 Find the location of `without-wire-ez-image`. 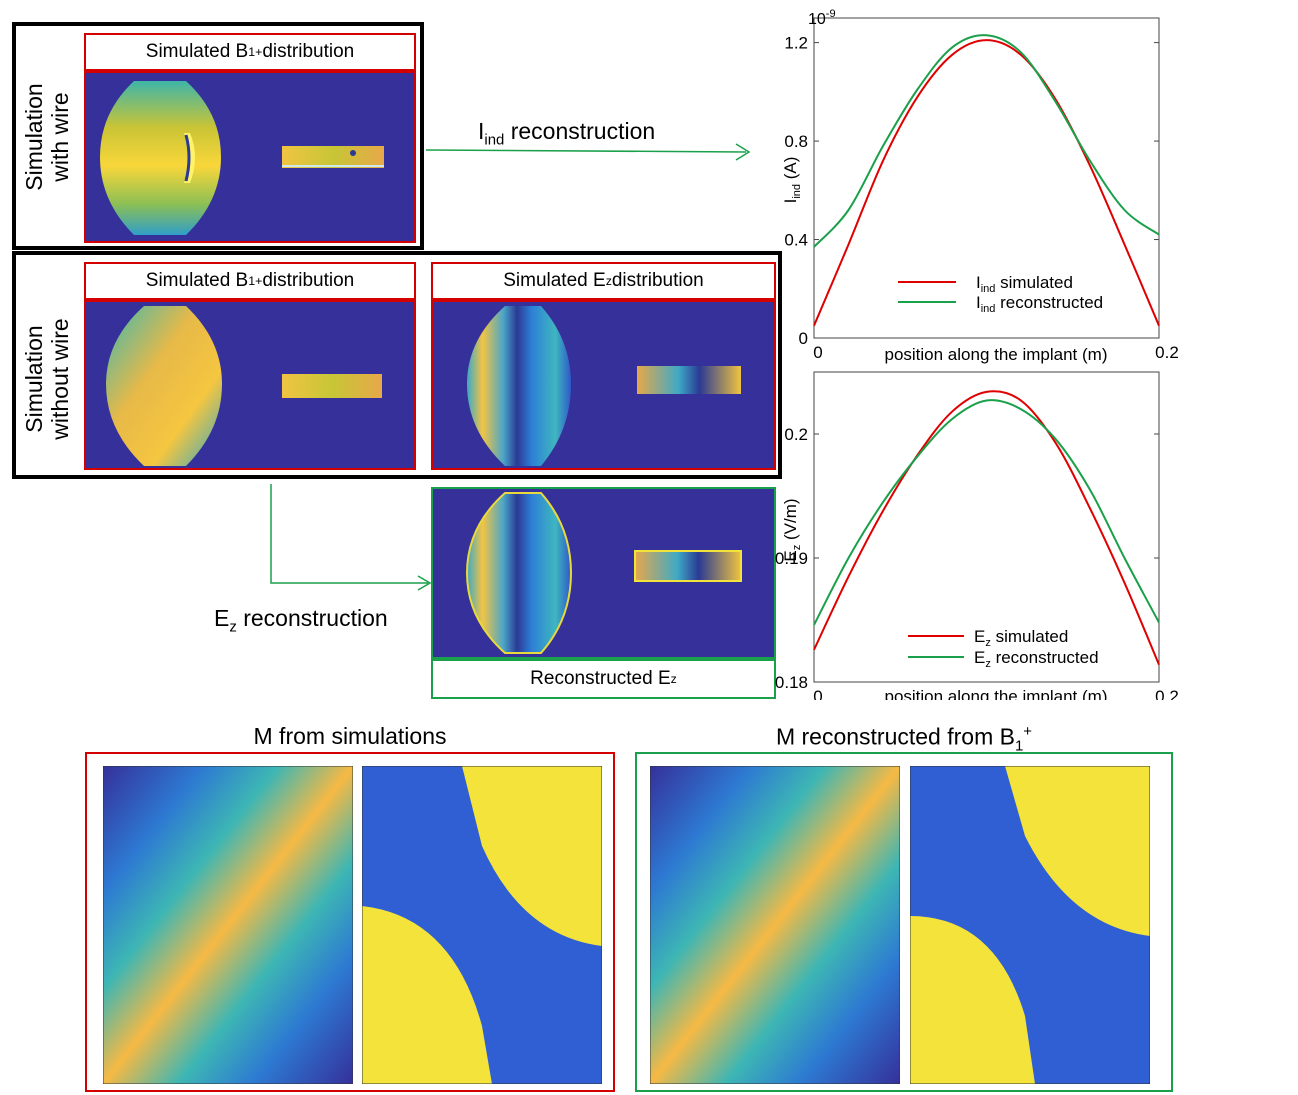

without-wire-ez-image is located at coordinates (604, 386).